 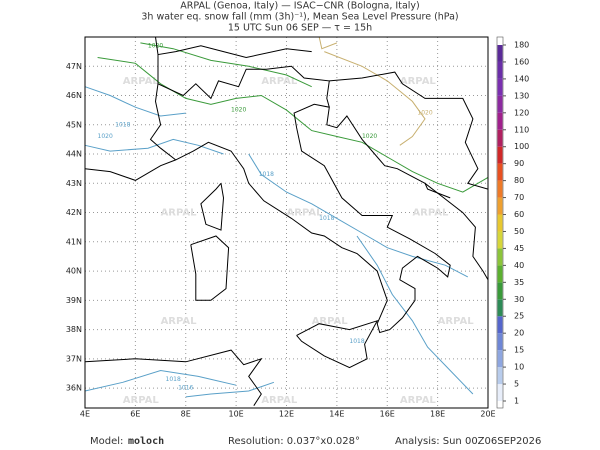 What do you see at coordinates (521, 95) in the screenshot?
I see `colorbar-label: 130` at bounding box center [521, 95].